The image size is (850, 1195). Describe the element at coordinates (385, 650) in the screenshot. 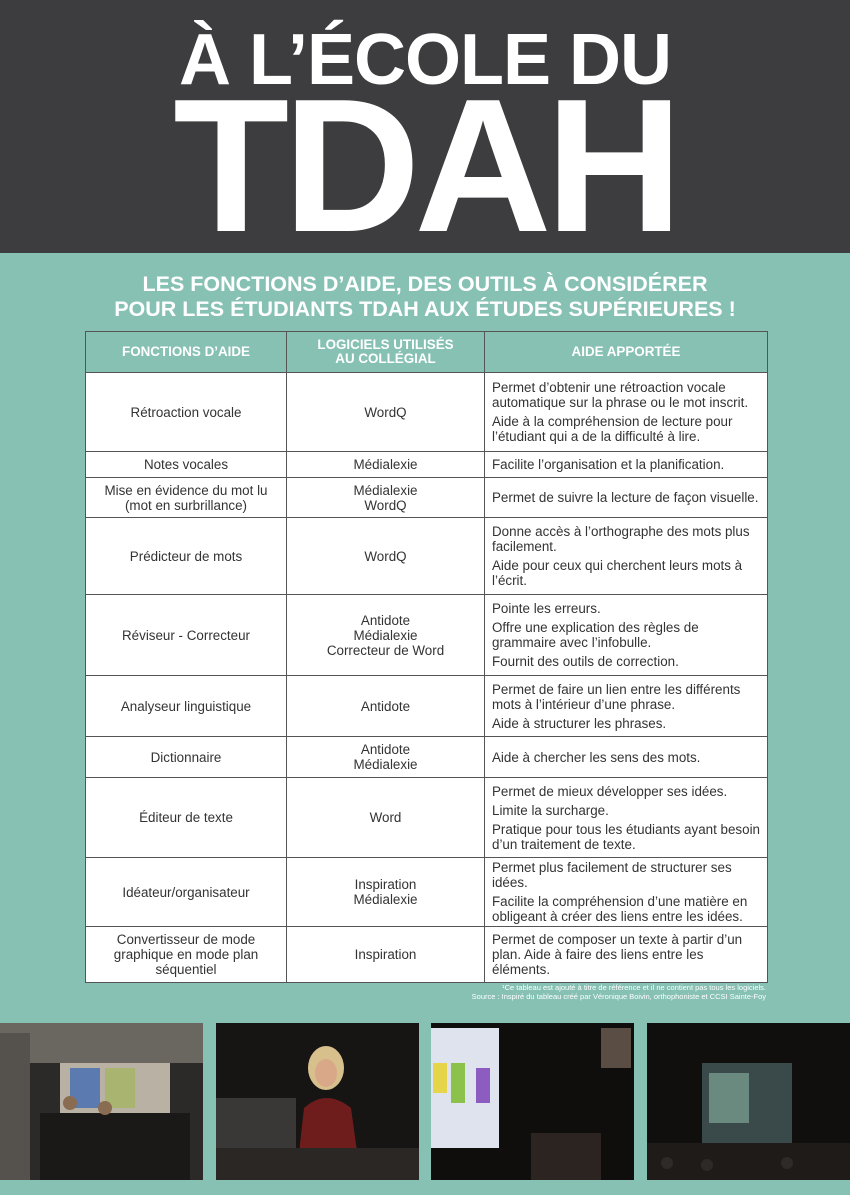

I see `software-name: Correcteur de Word` at that location.